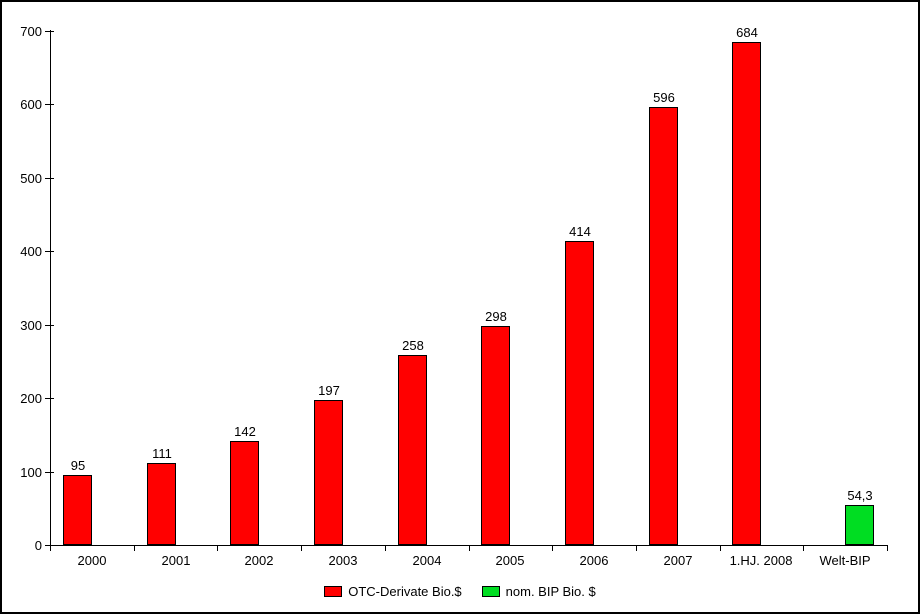 This screenshot has width=920, height=614. I want to click on x-axis-label: Welt-BIP, so click(845, 560).